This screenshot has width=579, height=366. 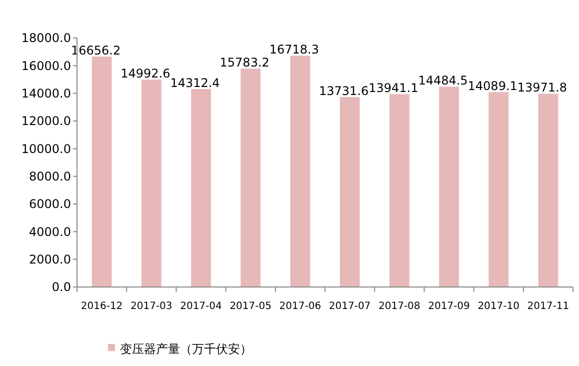 What do you see at coordinates (393, 88) in the screenshot?
I see `data-label: 13941.1` at bounding box center [393, 88].